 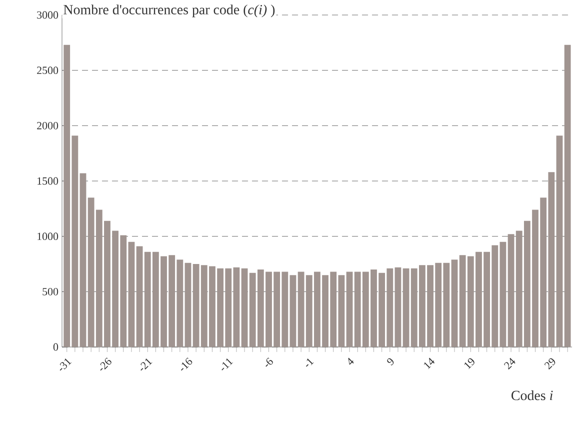 What do you see at coordinates (269, 362) in the screenshot?
I see `x-tick-label: -6` at bounding box center [269, 362].